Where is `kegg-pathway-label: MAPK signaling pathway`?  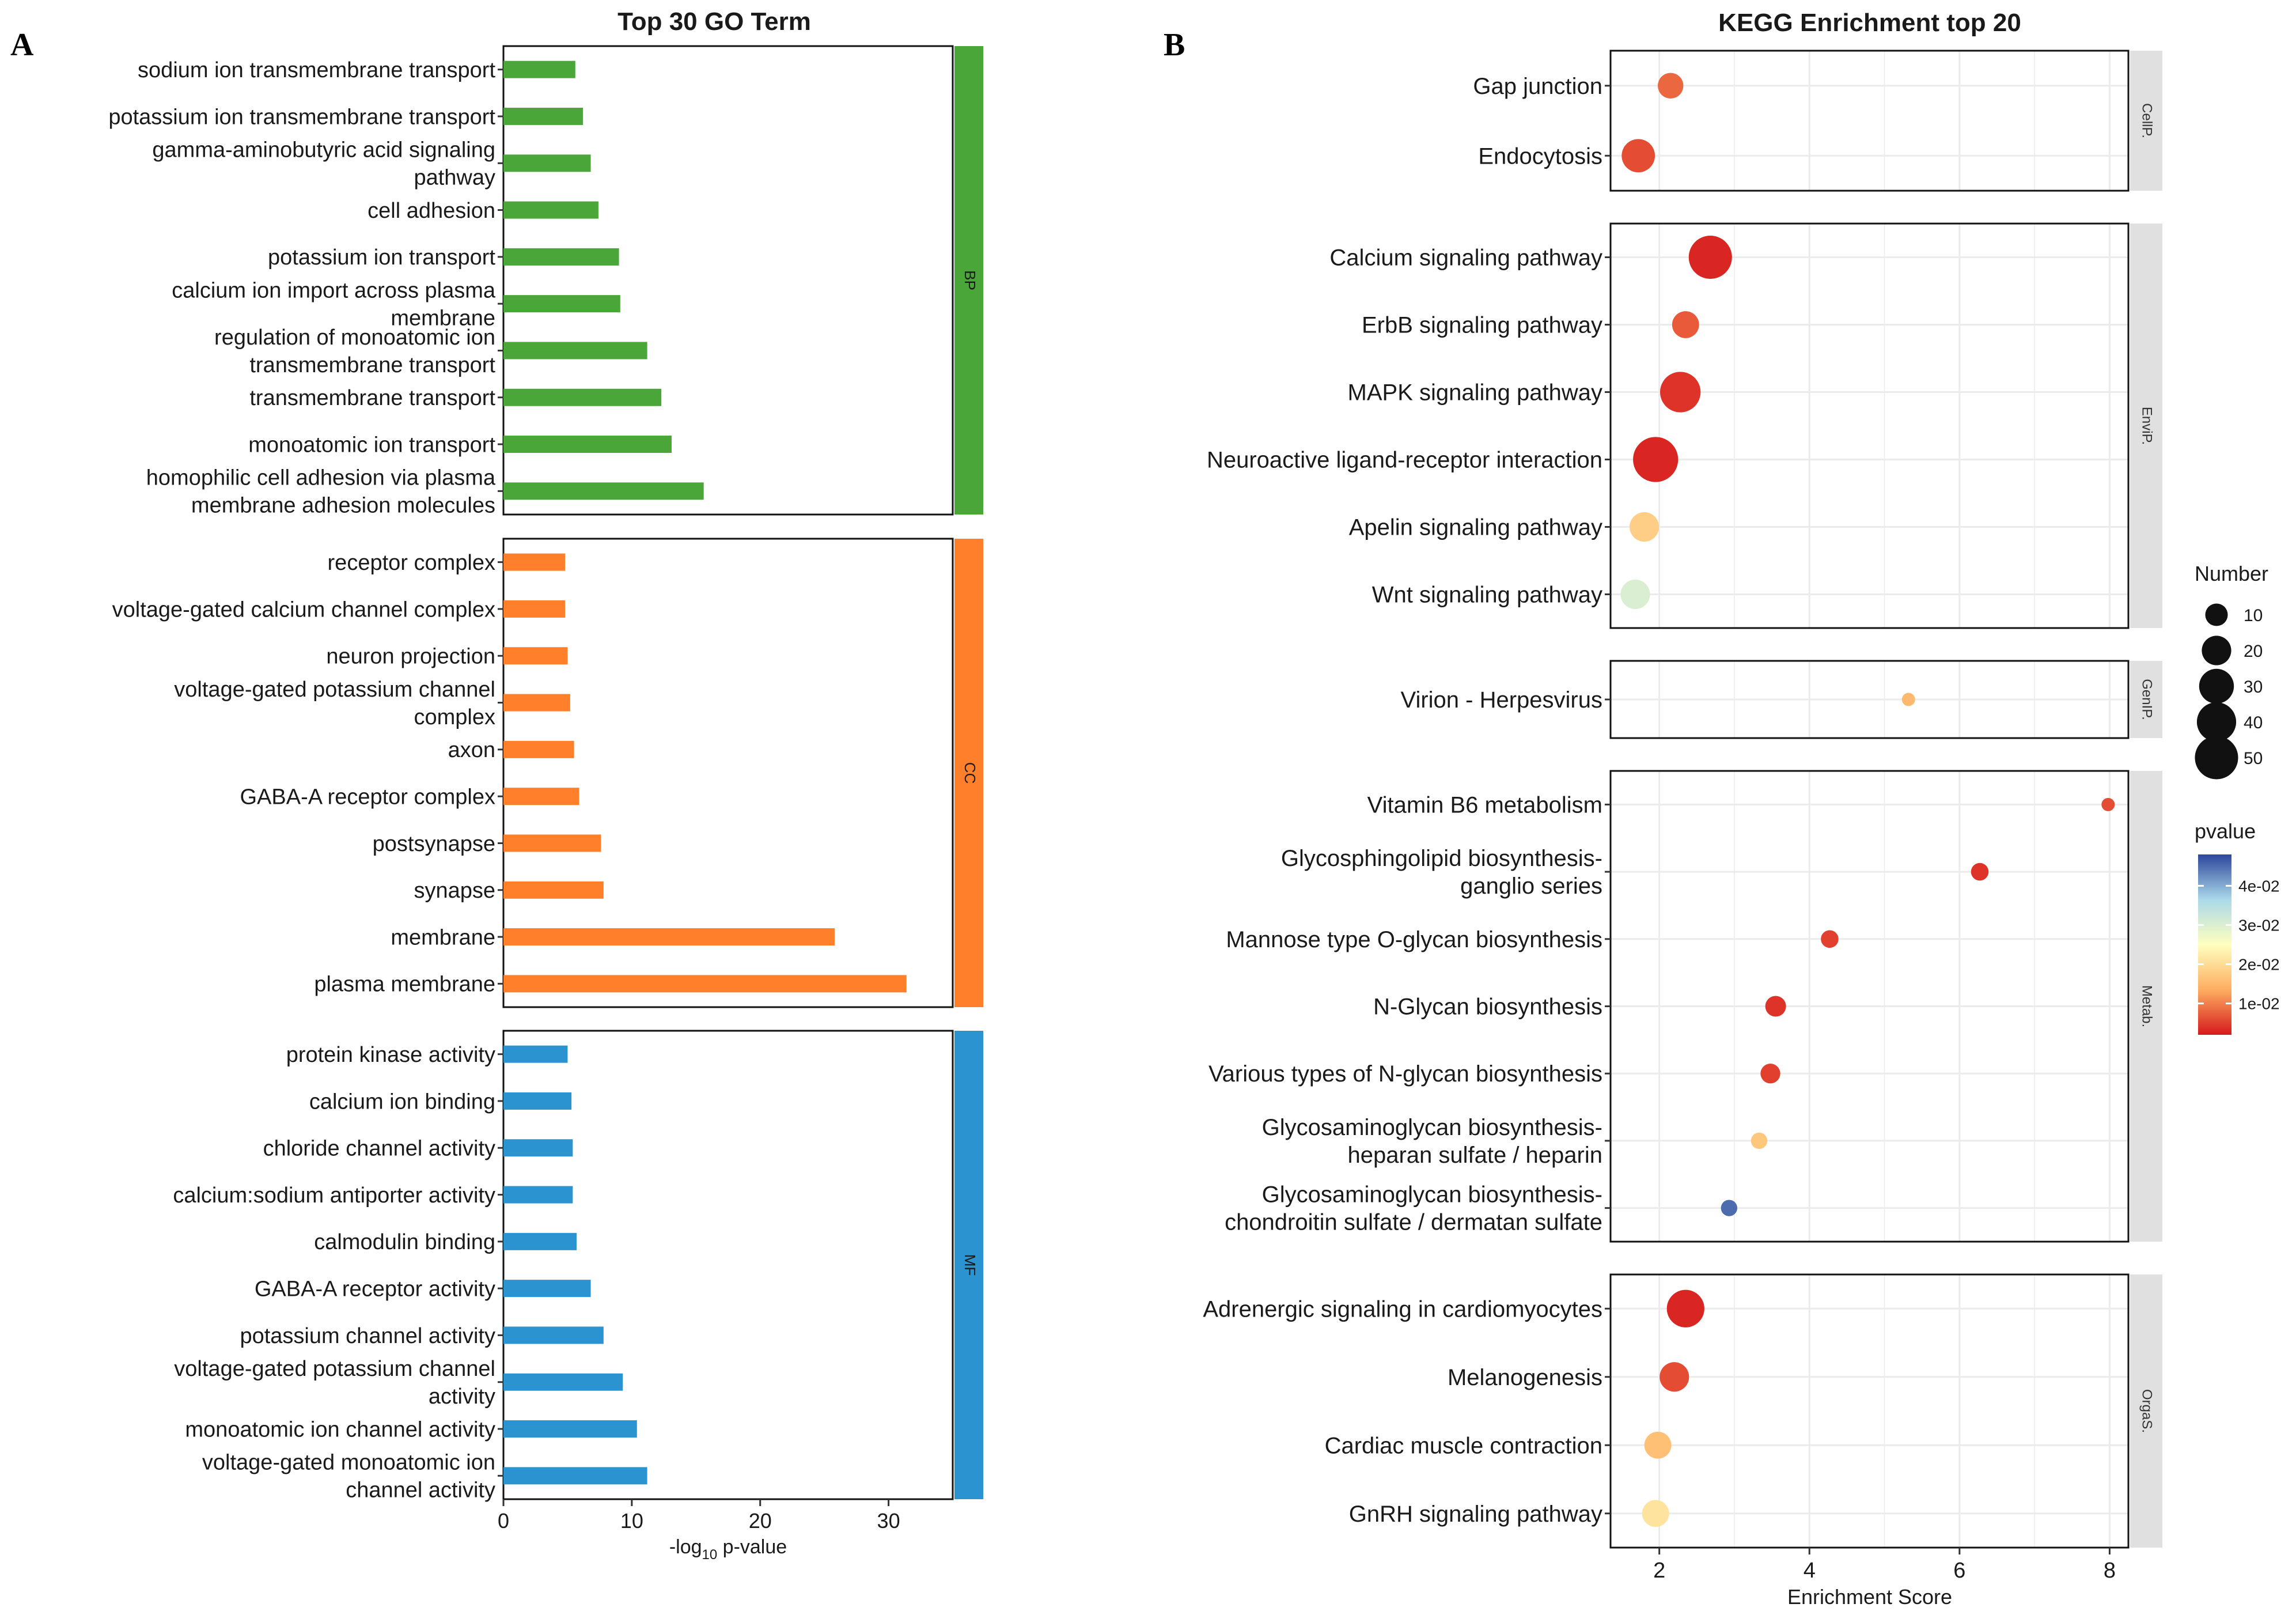 kegg-pathway-label: MAPK signaling pathway is located at coordinates (1475, 393).